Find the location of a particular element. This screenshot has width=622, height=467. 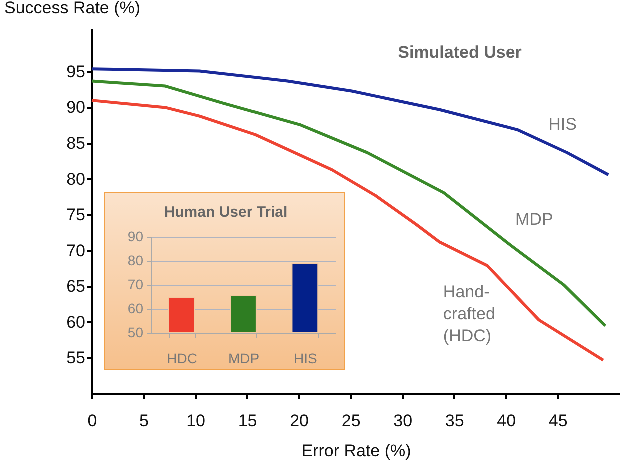

x-tick-label: 35 is located at coordinates (454, 421).